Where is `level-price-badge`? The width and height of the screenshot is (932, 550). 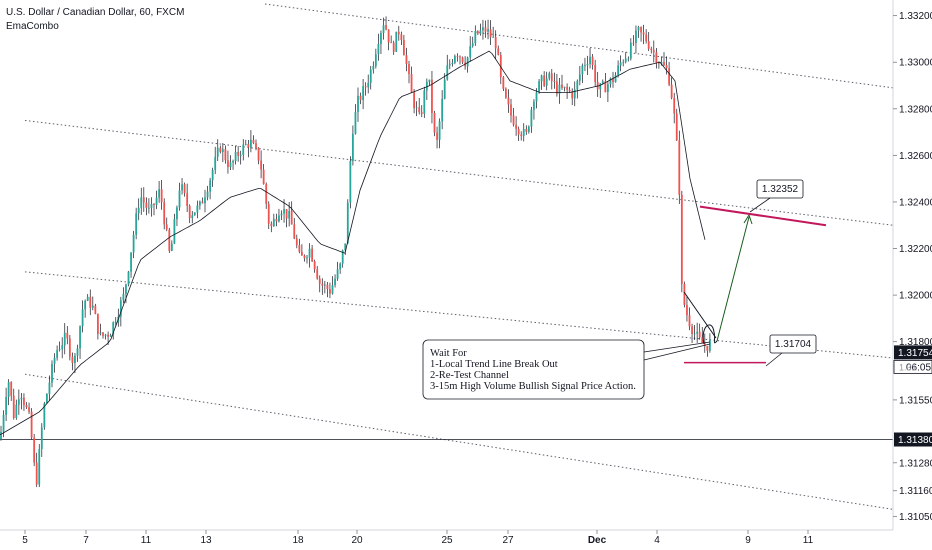 level-price-badge is located at coordinates (913, 439).